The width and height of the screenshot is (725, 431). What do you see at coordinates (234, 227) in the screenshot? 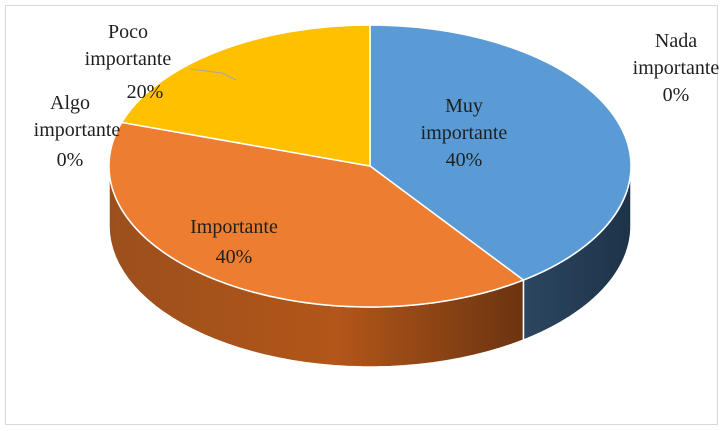
I see `data-label-text: Importante` at bounding box center [234, 227].